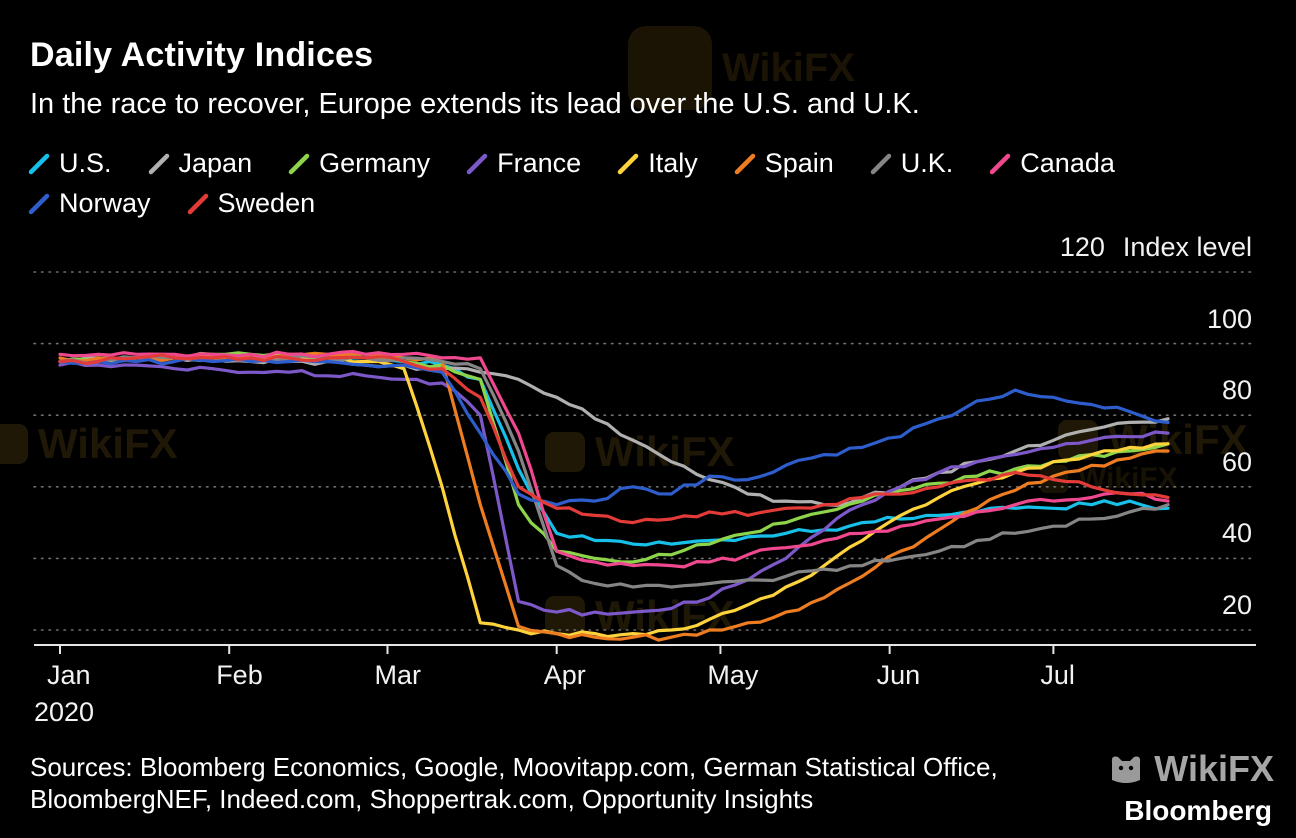 The height and width of the screenshot is (838, 1296). Describe the element at coordinates (1198, 810) in the screenshot. I see `bloomberg-logo: Bloomberg` at that location.